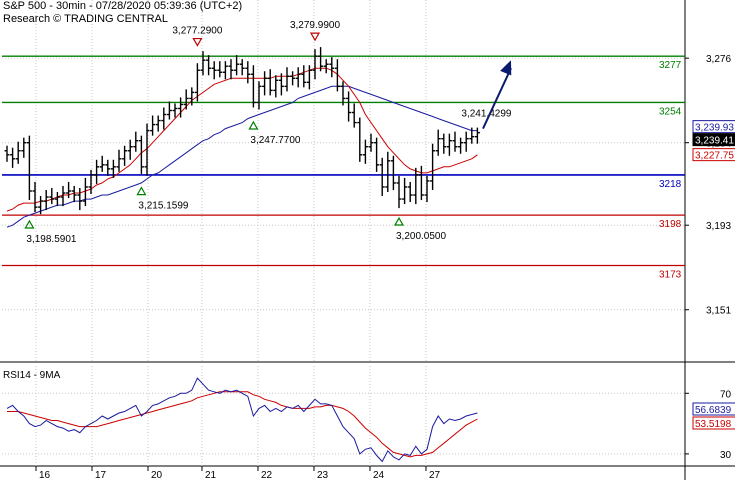 This screenshot has width=735, height=485. I want to click on rsi-y-tick-label: 70, so click(726, 394).